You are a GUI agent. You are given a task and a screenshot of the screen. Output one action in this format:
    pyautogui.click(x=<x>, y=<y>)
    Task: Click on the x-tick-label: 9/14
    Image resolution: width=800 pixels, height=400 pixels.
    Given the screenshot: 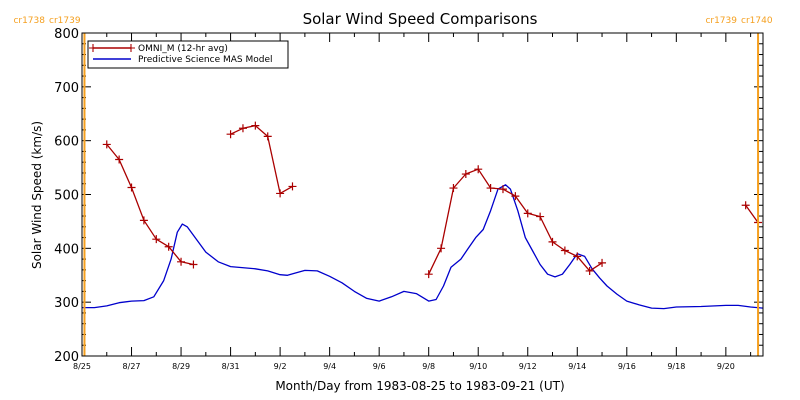 What is the action you would take?
    pyautogui.click(x=577, y=366)
    